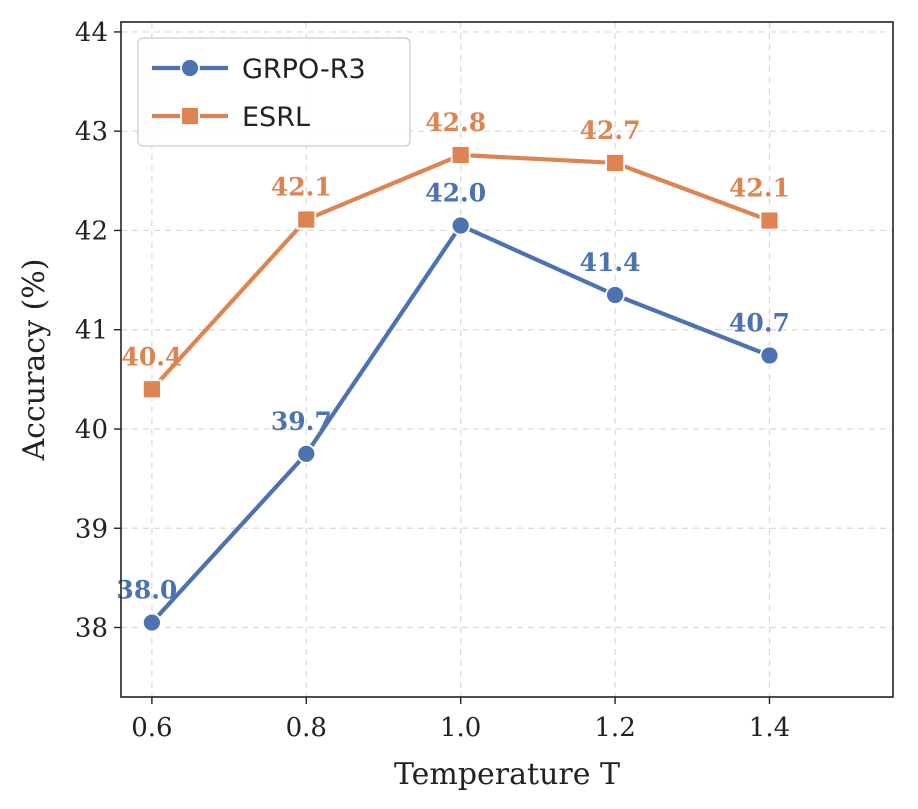 Image resolution: width=918 pixels, height=809 pixels. I want to click on y-tick-label: 39, so click(91, 529).